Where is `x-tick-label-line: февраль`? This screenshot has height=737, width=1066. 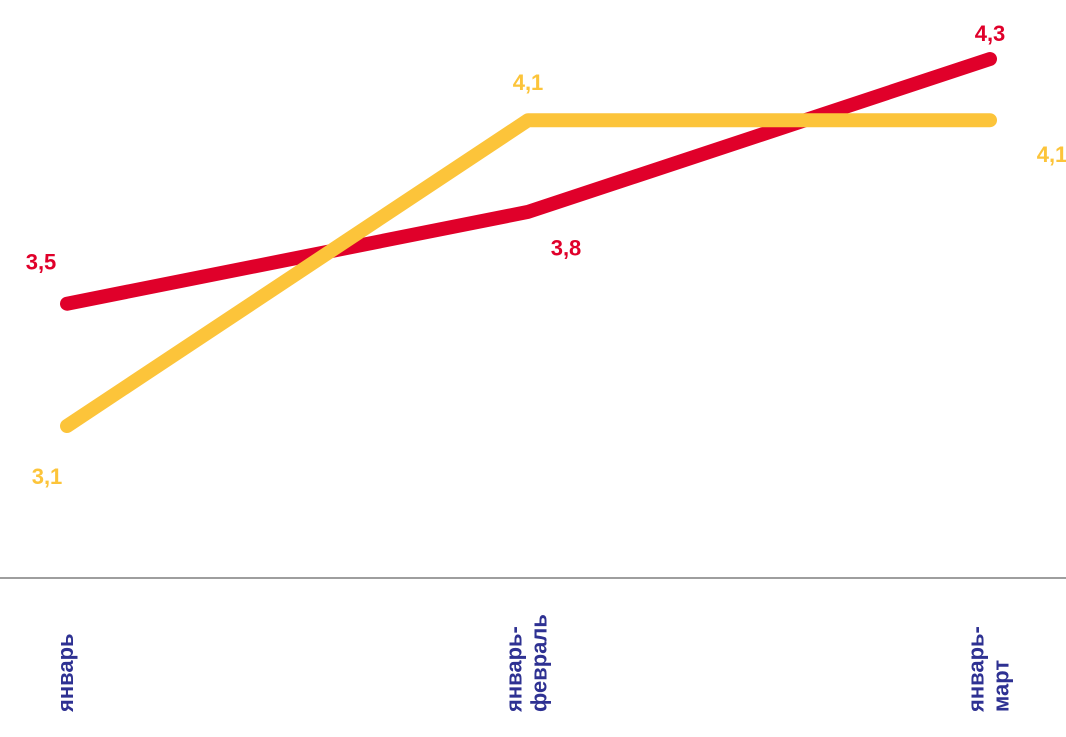 x-tick-label-line: февраль is located at coordinates (538, 663).